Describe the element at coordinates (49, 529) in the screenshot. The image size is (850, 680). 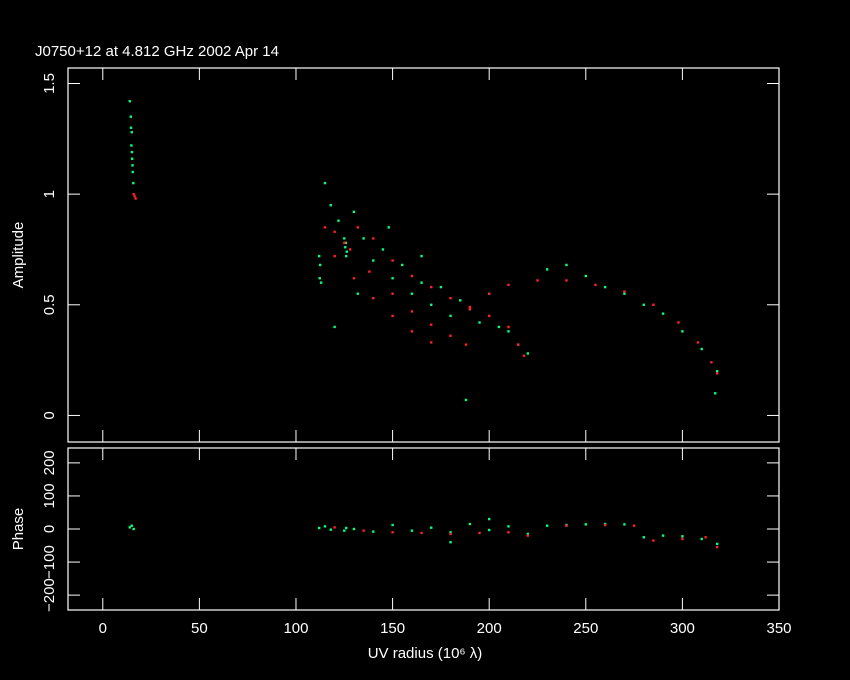
I see `y-tick-label: 0` at that location.